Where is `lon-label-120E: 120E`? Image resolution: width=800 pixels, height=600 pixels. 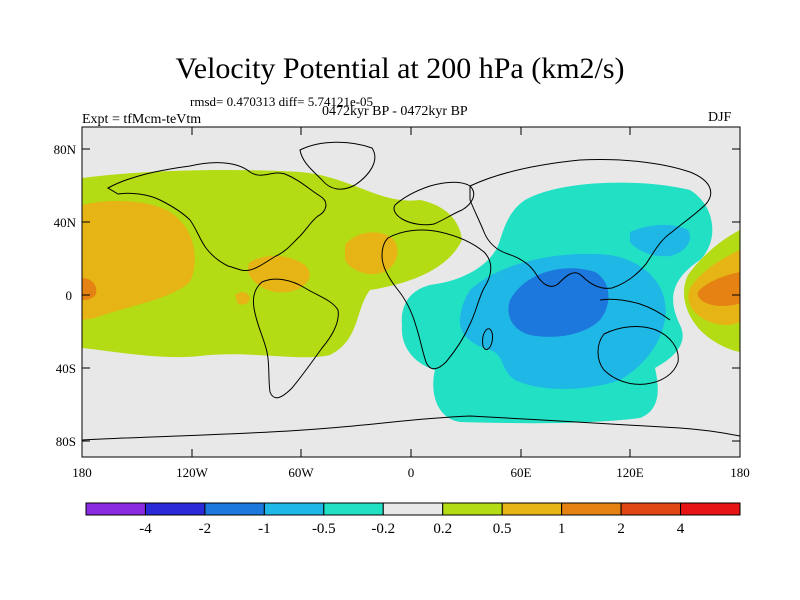 lon-label-120E: 120E is located at coordinates (630, 472).